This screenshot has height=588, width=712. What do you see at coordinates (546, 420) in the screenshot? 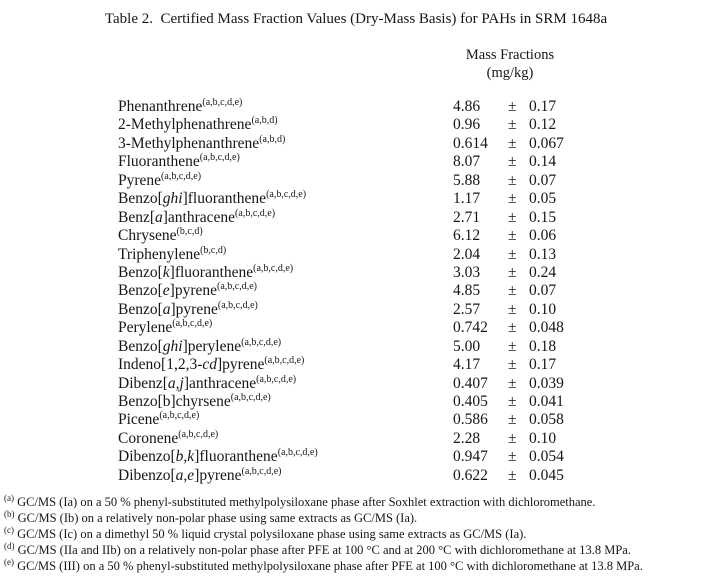
I see `uncertainty-value: 0.058` at bounding box center [546, 420].